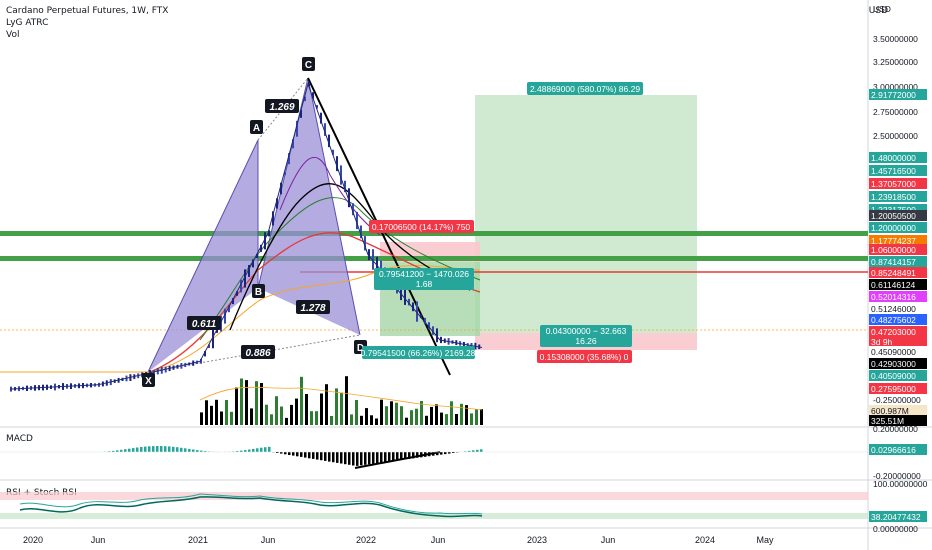 Image resolution: width=932 pixels, height=550 pixels. Describe the element at coordinates (251, 507) in the screenshot. I see `rsi-line` at that location.